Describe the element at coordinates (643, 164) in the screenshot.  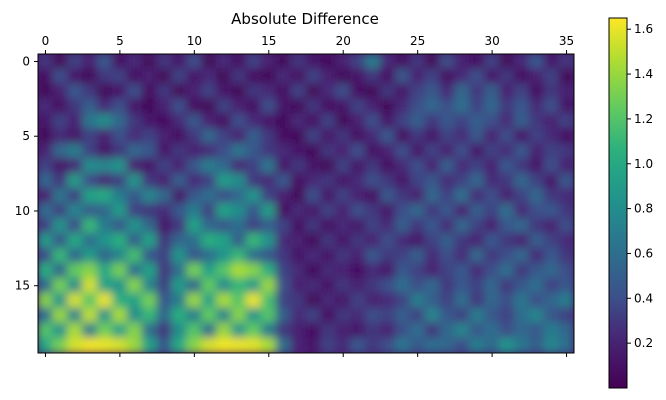
I see `colorbar-tick-label: 1.0` at that location.